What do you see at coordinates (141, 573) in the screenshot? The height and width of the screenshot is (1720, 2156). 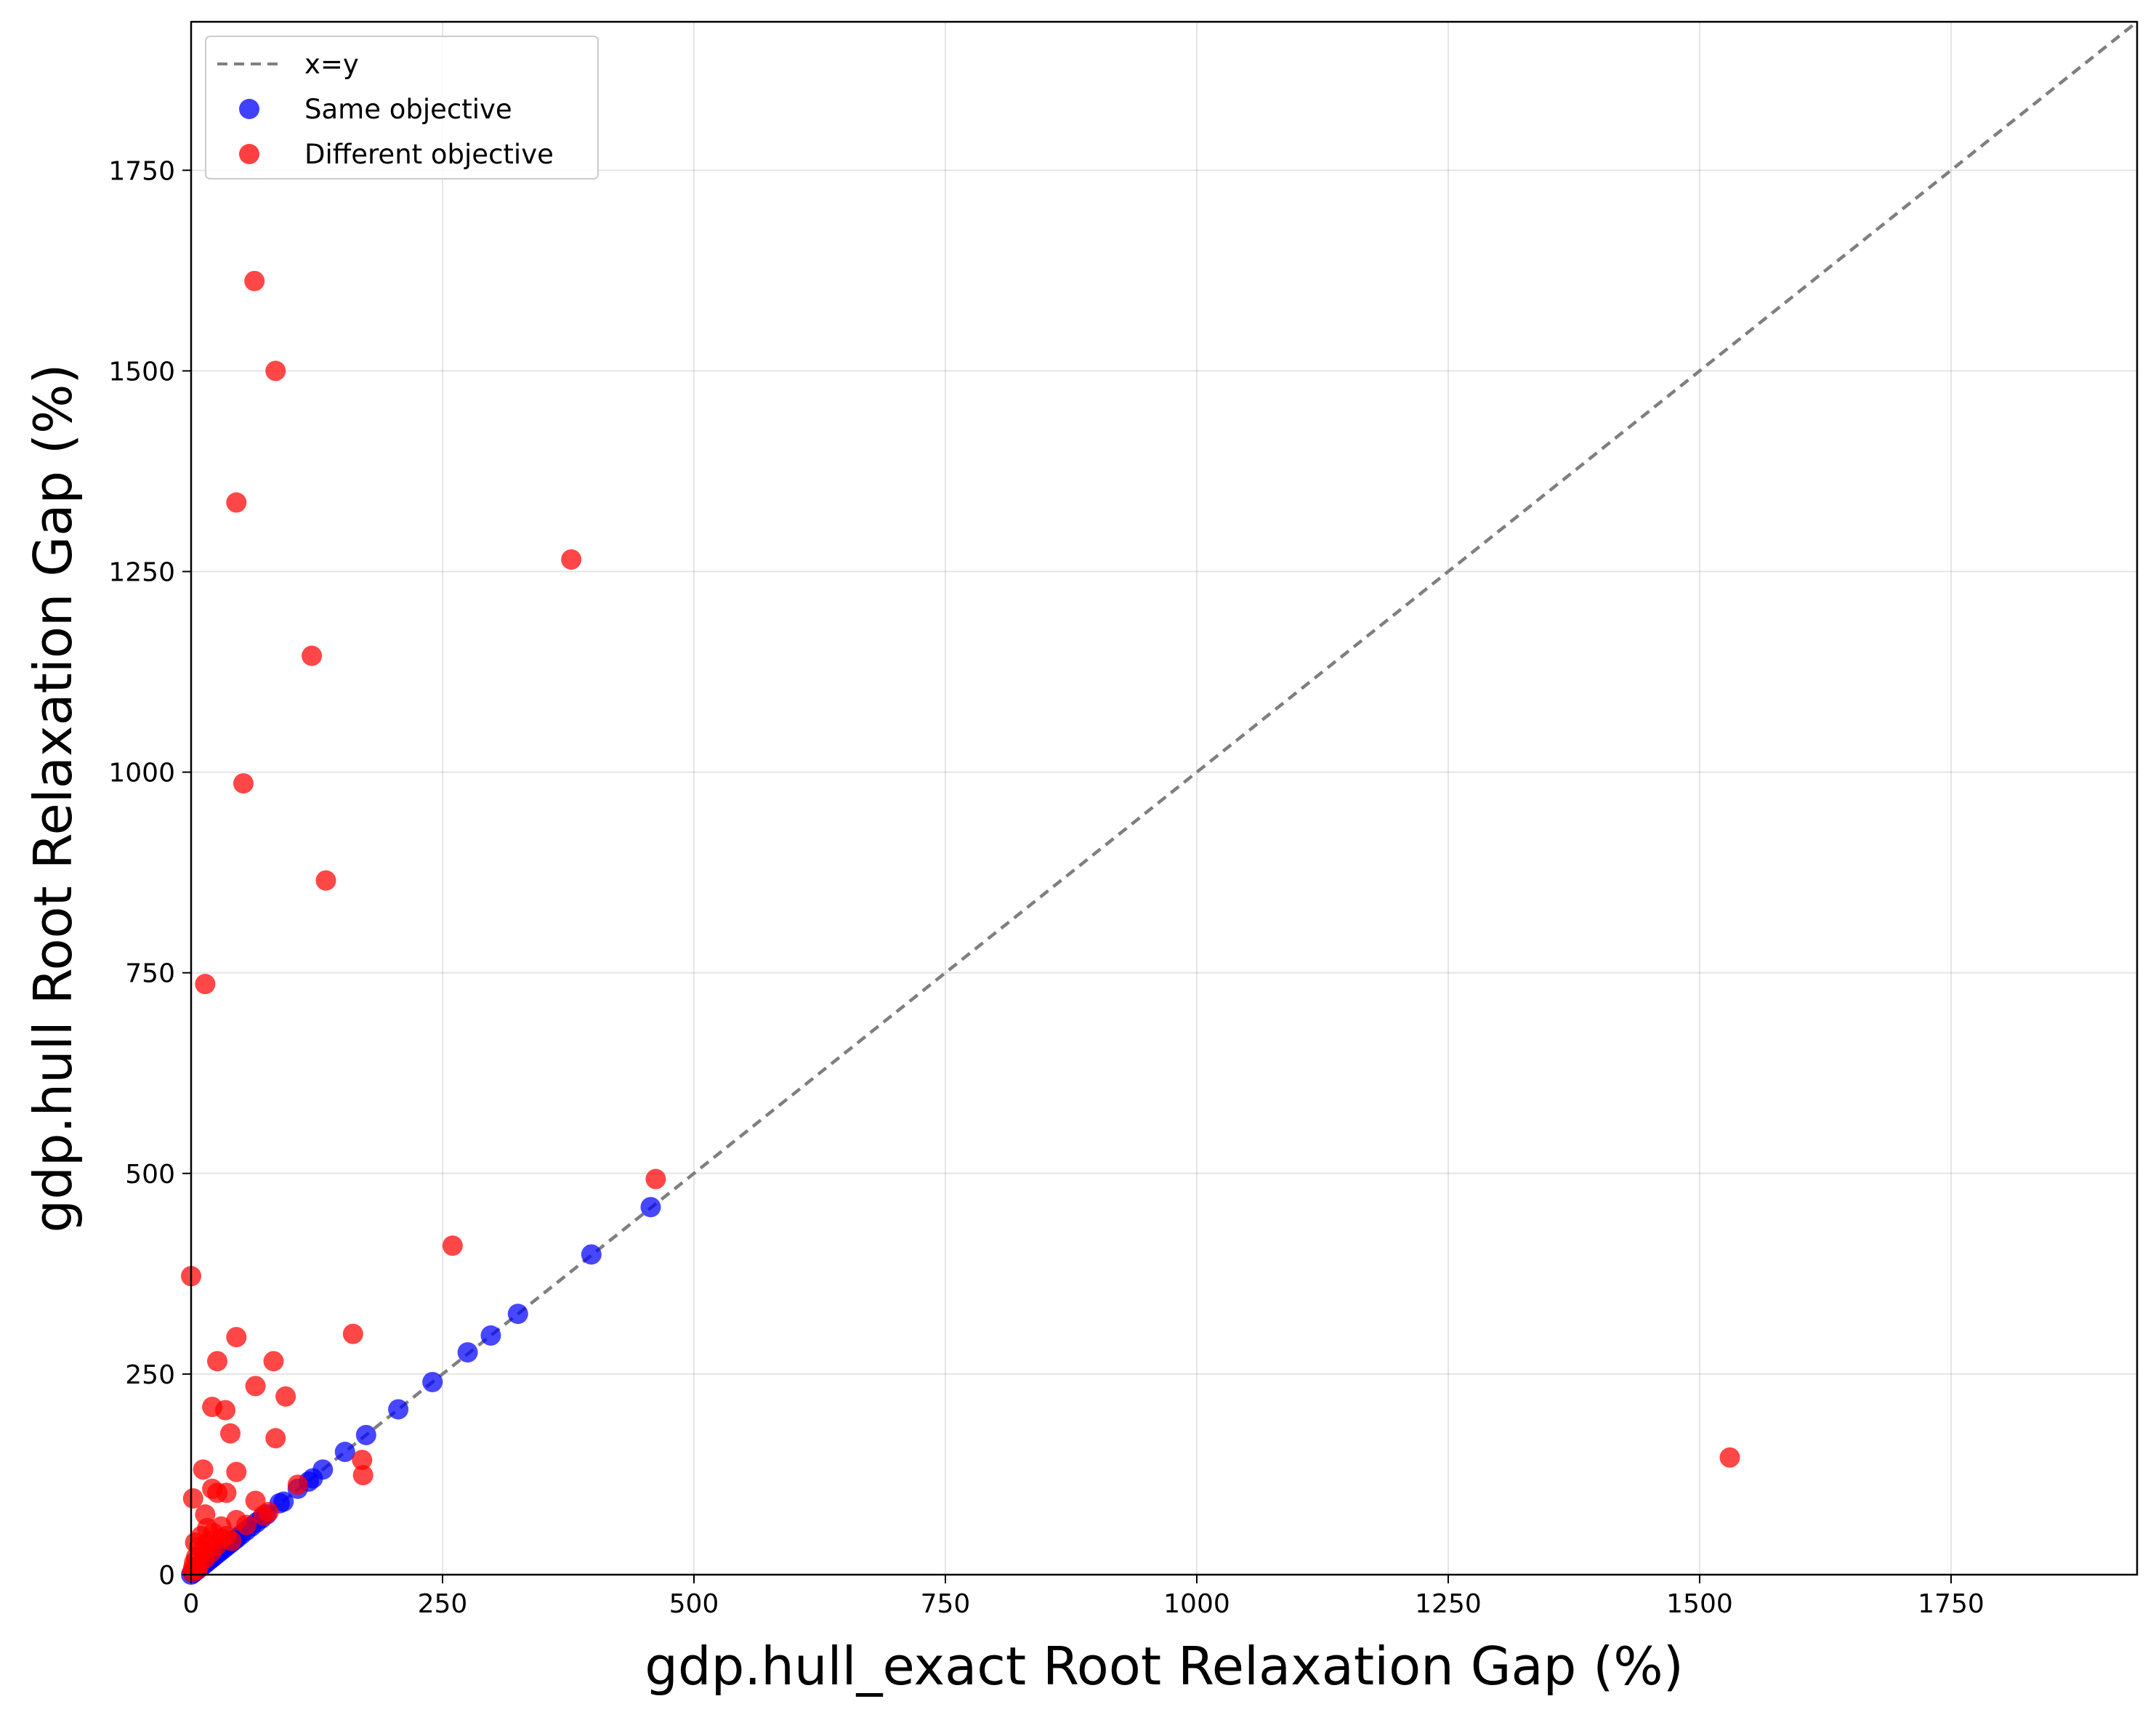 I see `y-tick-label: 1250` at bounding box center [141, 573].